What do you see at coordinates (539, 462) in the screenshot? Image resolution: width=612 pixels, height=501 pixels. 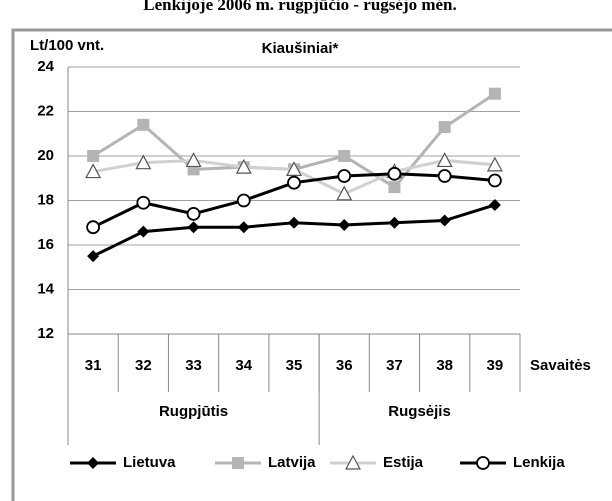 I see `legend-label: Lenkija` at bounding box center [539, 462].